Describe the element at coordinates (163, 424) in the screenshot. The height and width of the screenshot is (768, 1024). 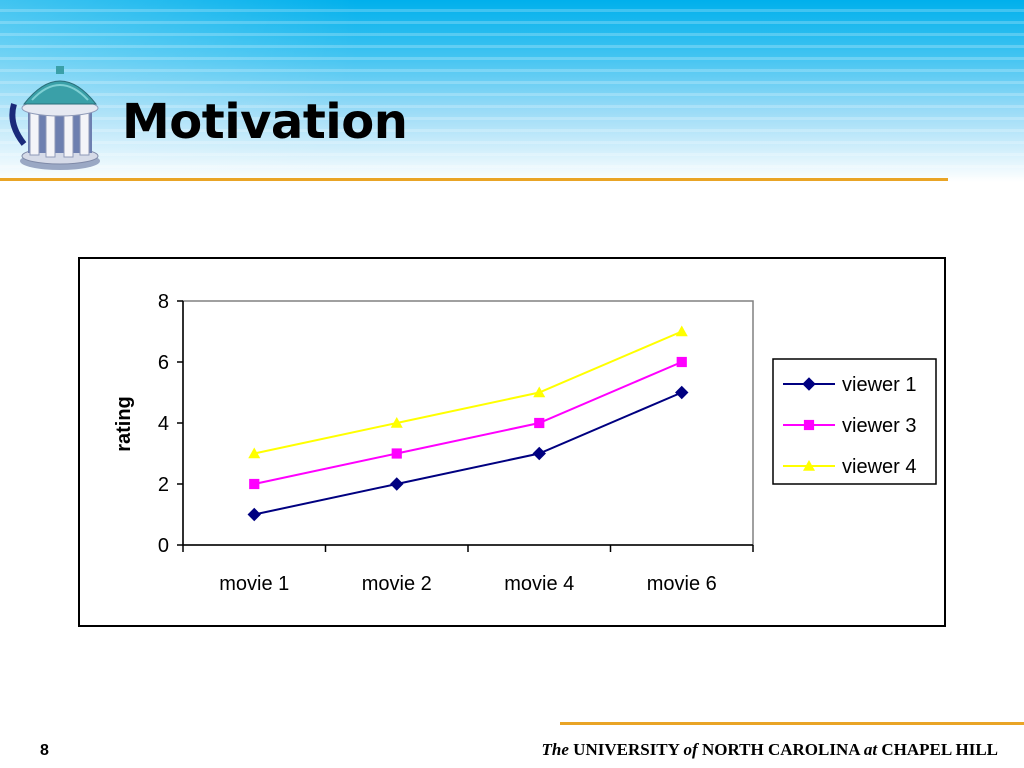
I see `y-tick-label: 4` at that location.